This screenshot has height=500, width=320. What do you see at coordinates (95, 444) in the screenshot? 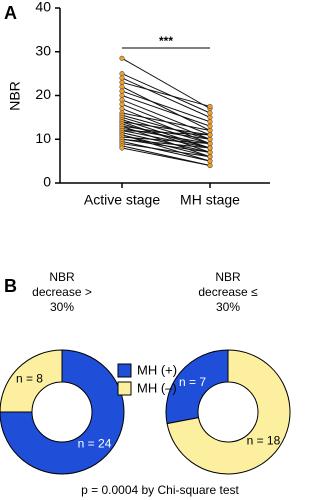
I see `data-label: n = 24` at bounding box center [95, 444].